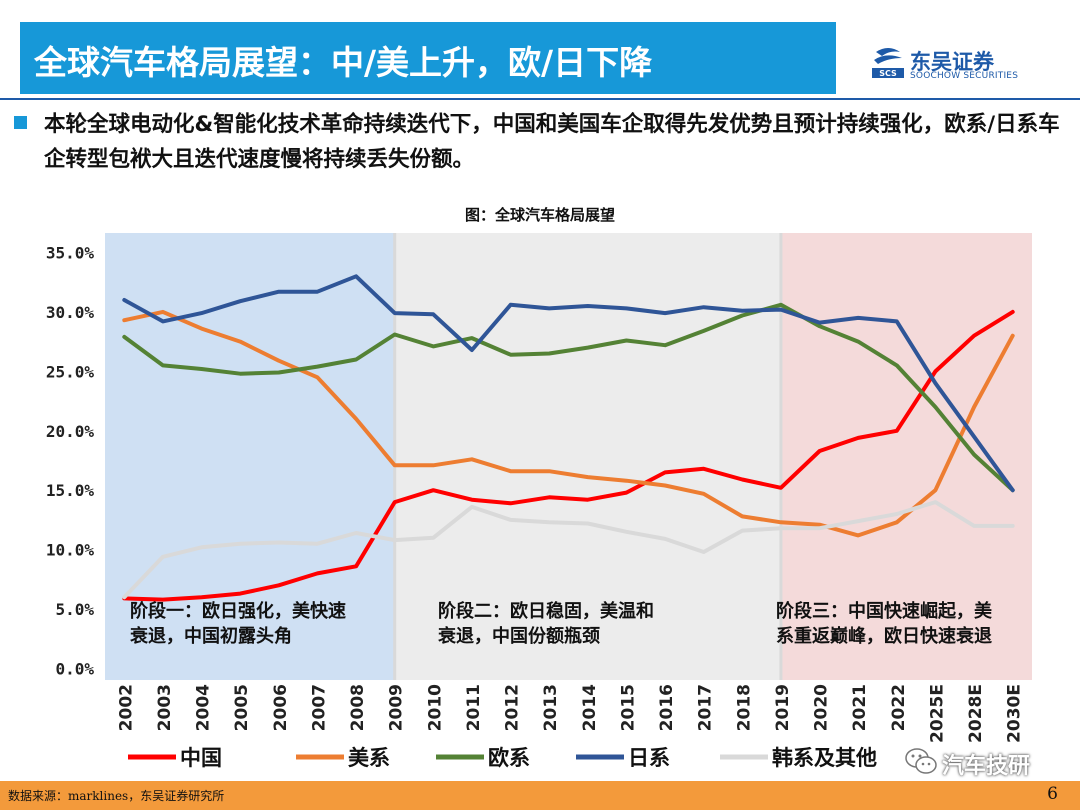  Describe the element at coordinates (888, 63) in the screenshot. I see `company-logo-mark: SCS` at that location.